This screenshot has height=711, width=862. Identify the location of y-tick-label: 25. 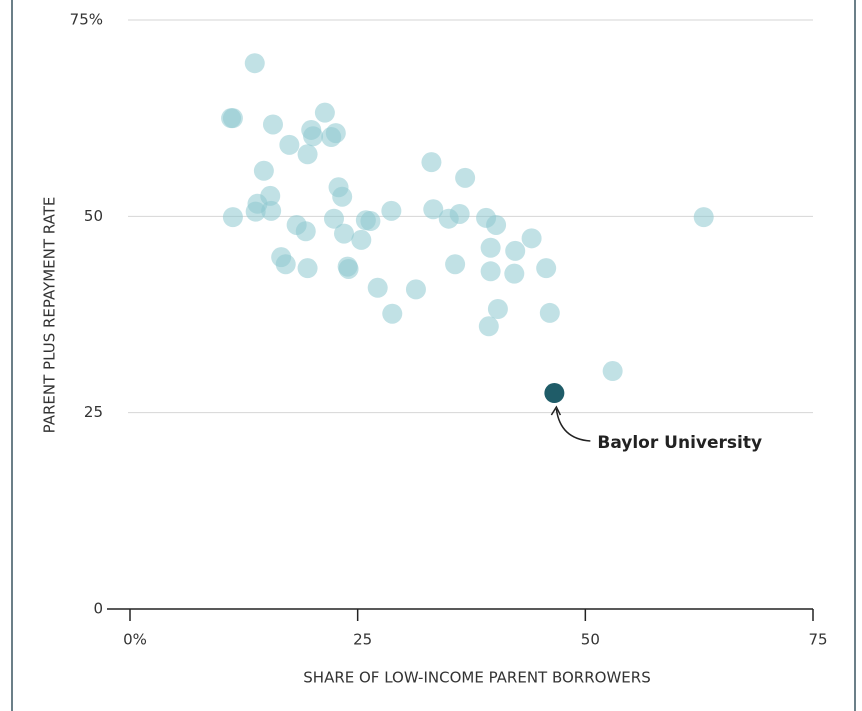
(93, 412).